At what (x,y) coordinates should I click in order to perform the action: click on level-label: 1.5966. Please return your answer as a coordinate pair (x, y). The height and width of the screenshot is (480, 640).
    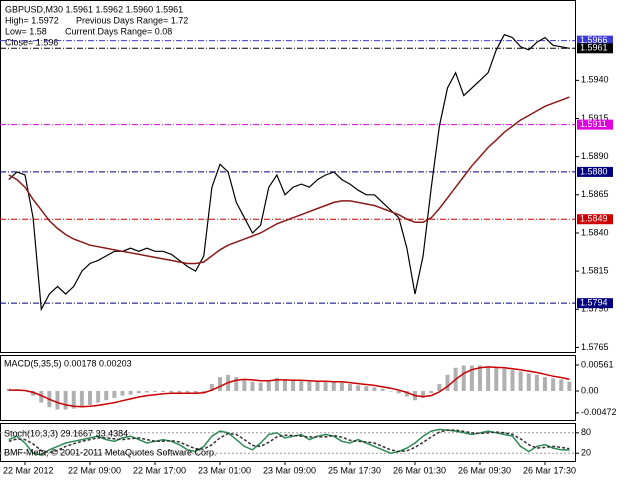
    Looking at the image, I should click on (594, 40).